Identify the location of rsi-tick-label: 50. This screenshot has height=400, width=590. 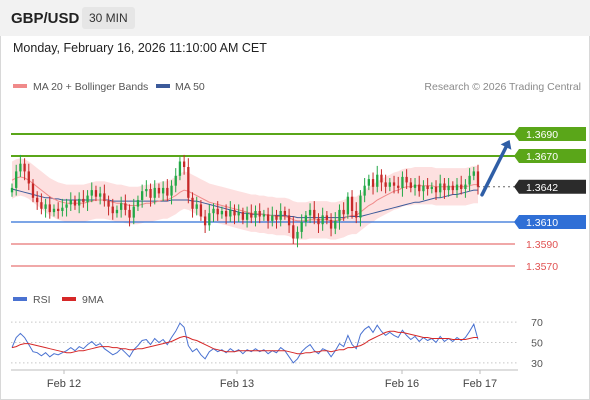
(537, 344).